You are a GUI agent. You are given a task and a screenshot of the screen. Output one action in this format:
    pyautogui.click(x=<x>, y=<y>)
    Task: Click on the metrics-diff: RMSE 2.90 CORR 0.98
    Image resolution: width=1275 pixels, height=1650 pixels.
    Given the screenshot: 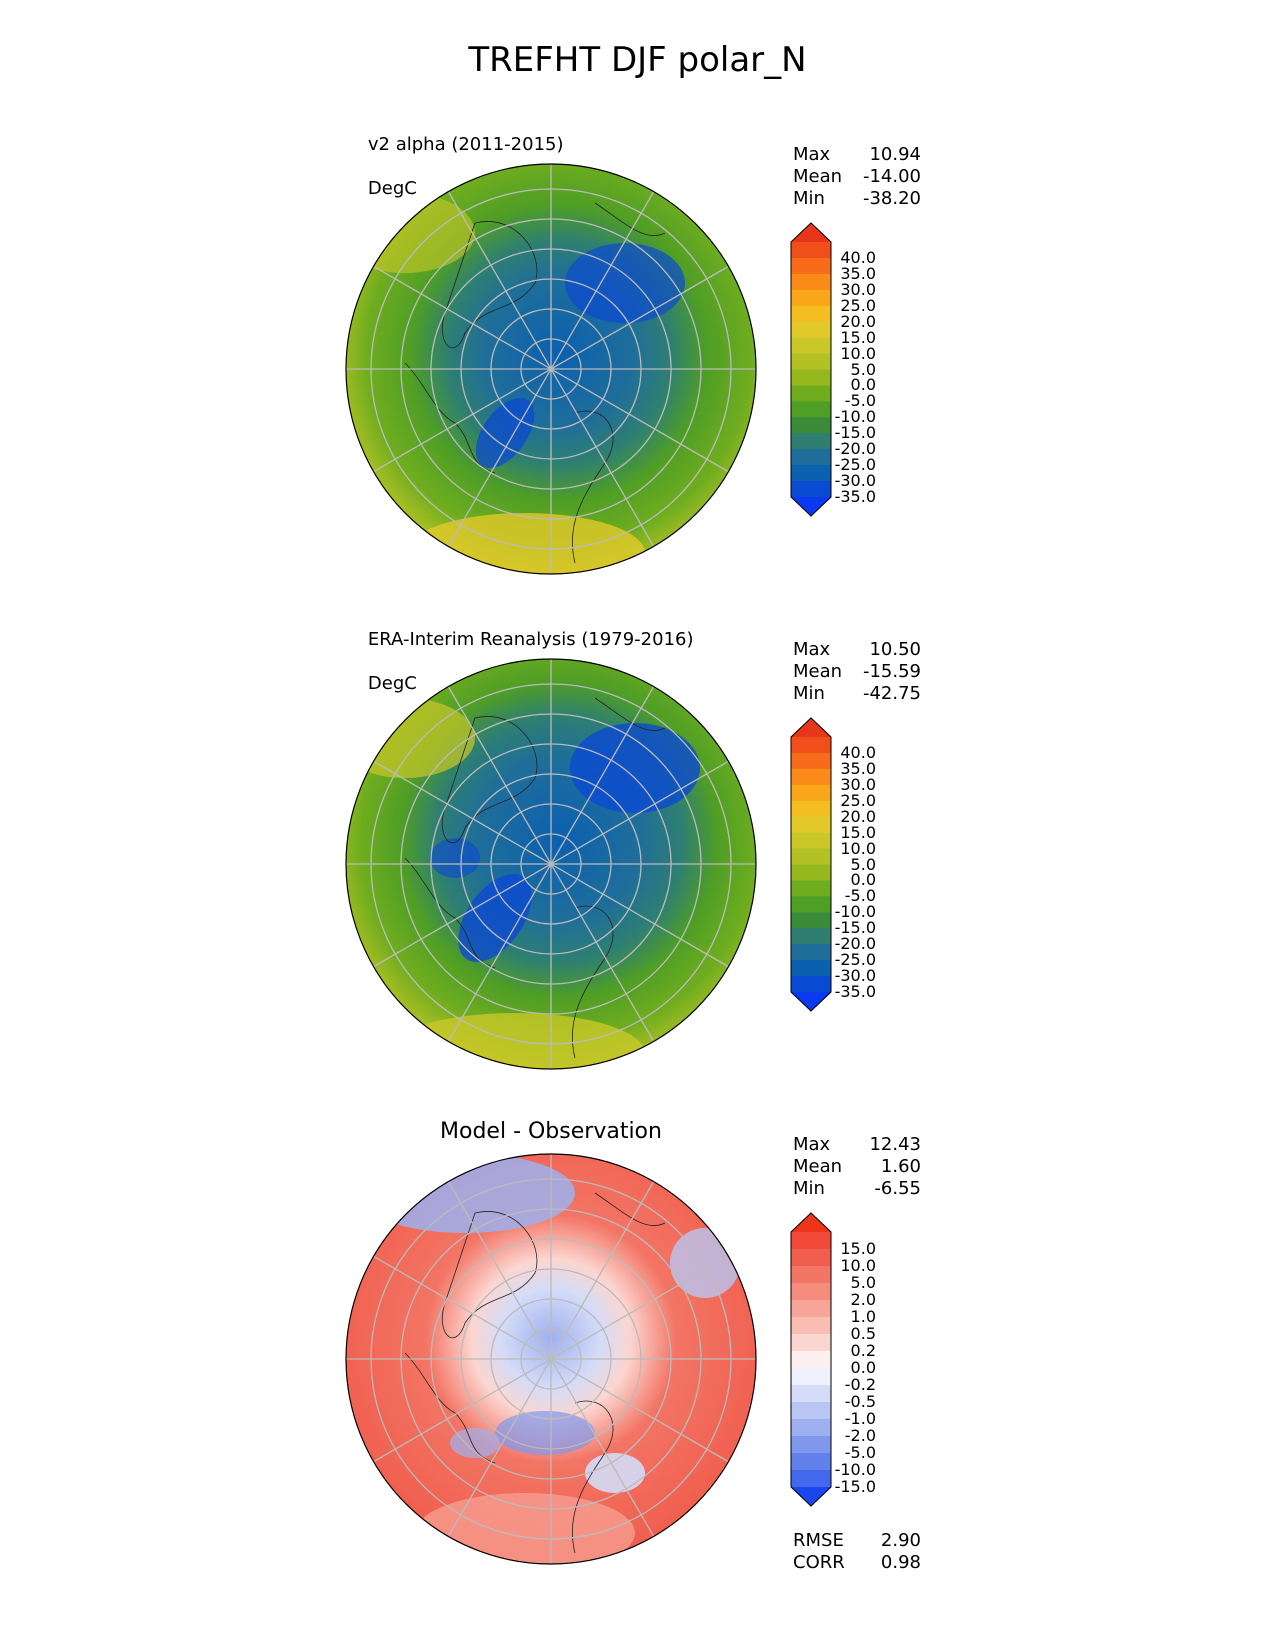 What is the action you would take?
    pyautogui.click(x=857, y=1552)
    